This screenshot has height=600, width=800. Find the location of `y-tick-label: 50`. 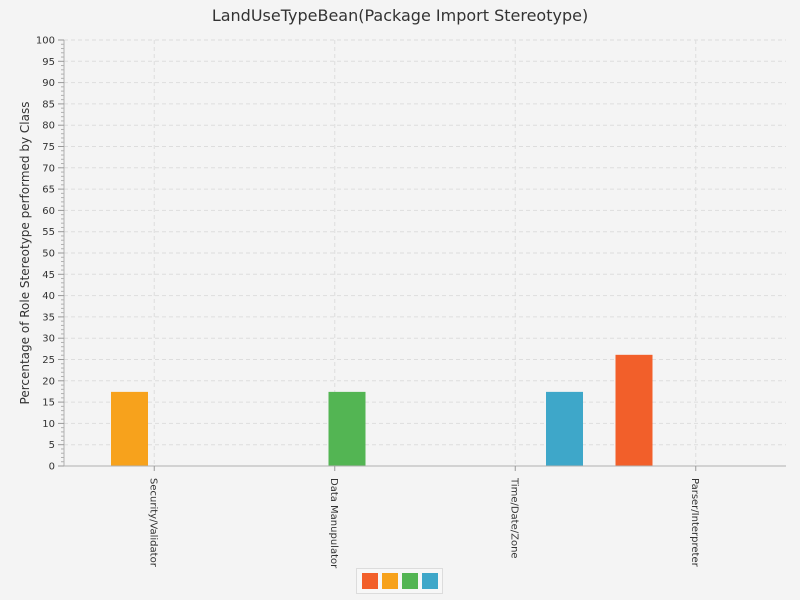

y-tick-label: 50 is located at coordinates (48, 254).